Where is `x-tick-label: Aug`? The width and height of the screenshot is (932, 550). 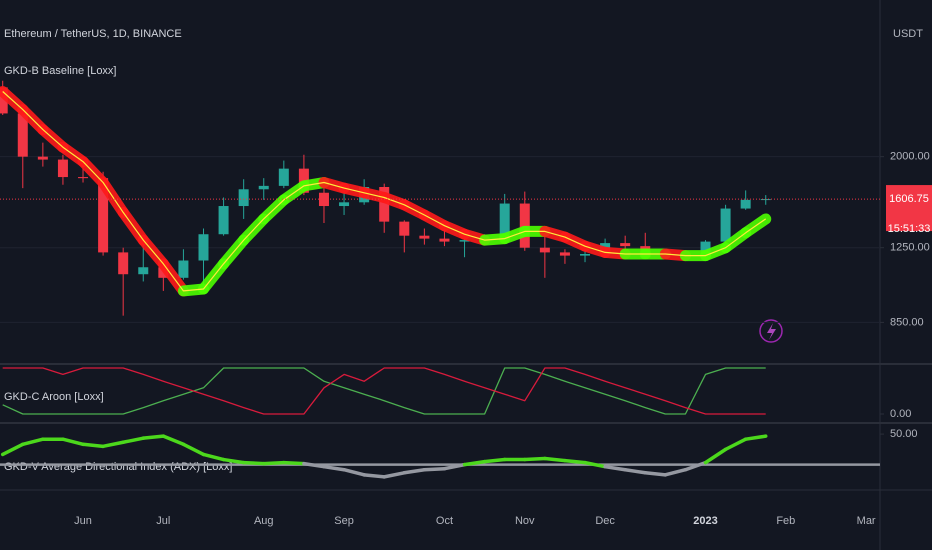 x-tick-label: Aug is located at coordinates (264, 521).